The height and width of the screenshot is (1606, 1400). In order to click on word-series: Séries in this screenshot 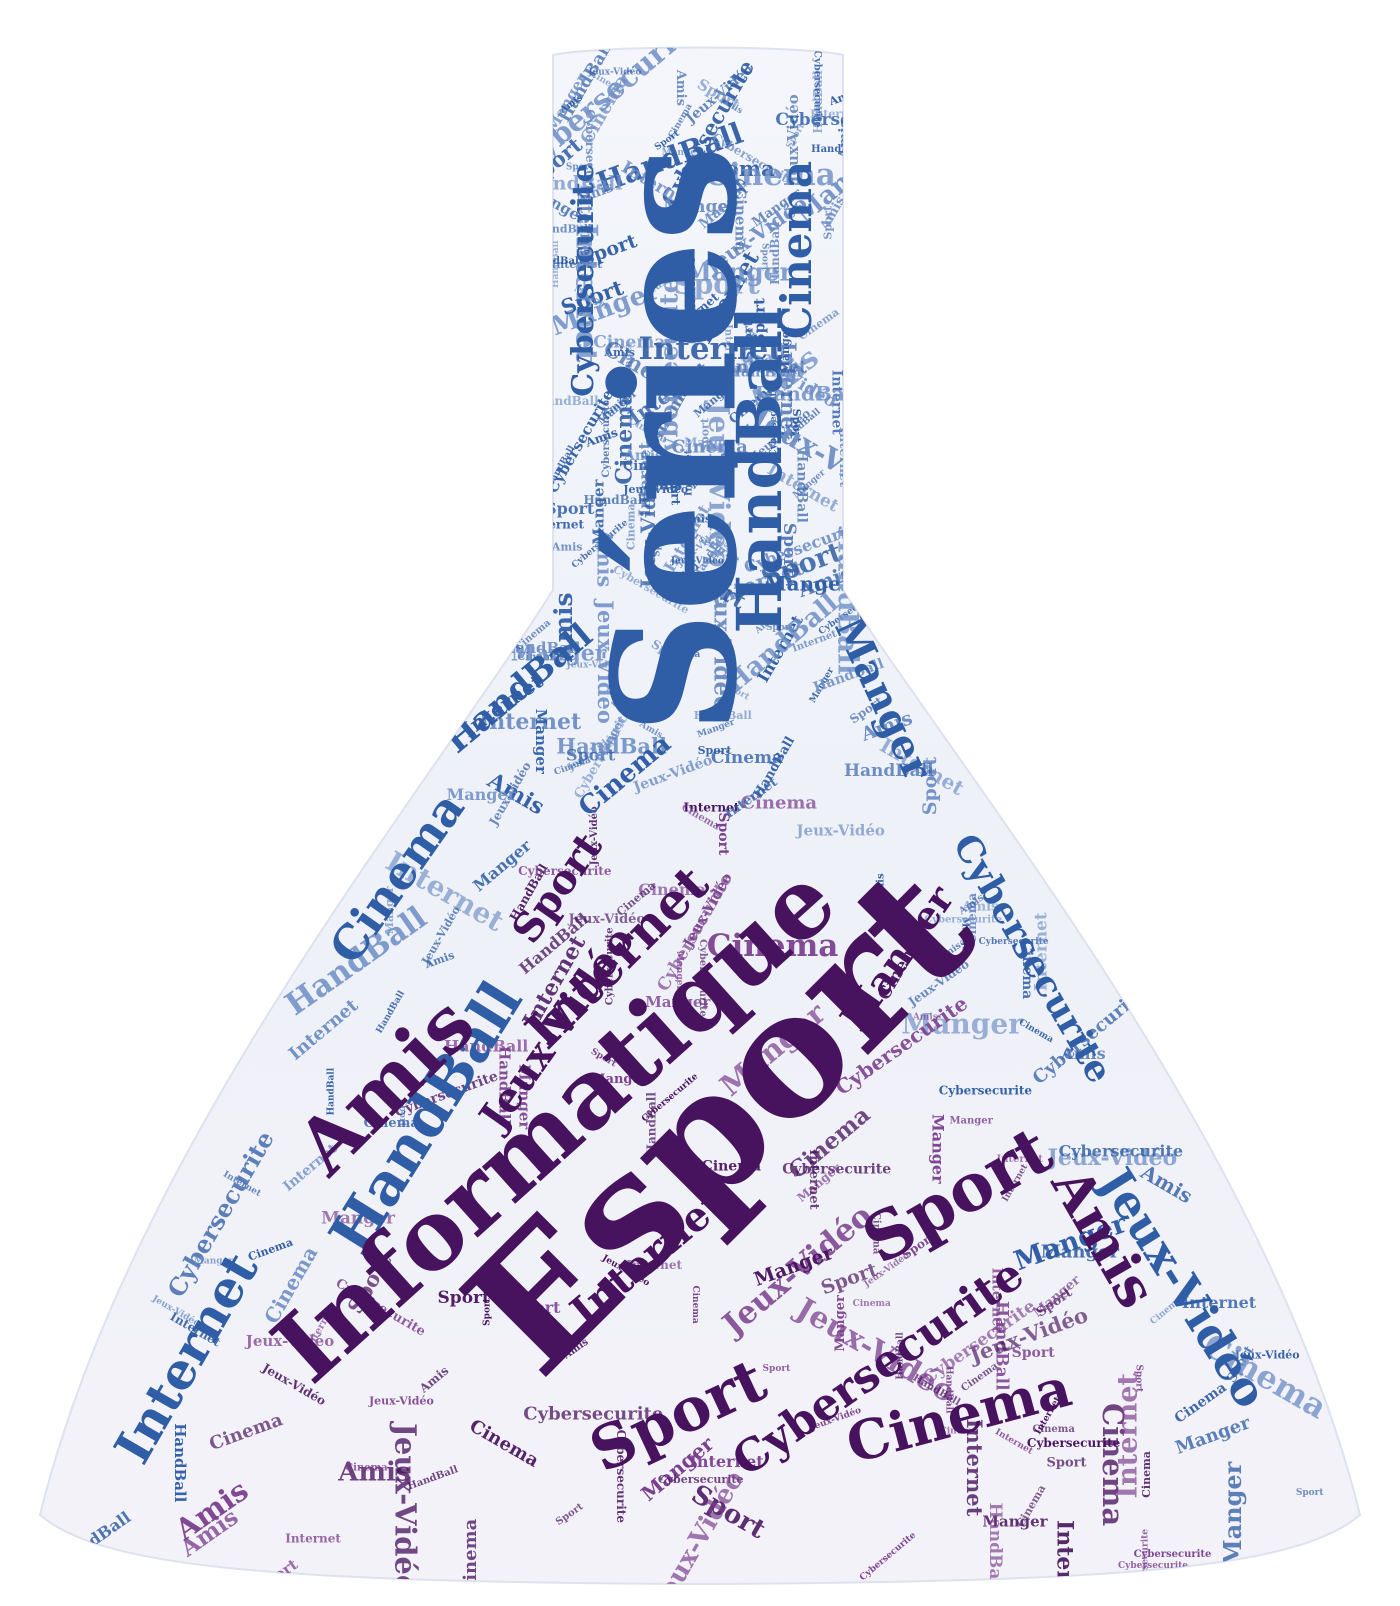, I will do `click(676, 440)`.